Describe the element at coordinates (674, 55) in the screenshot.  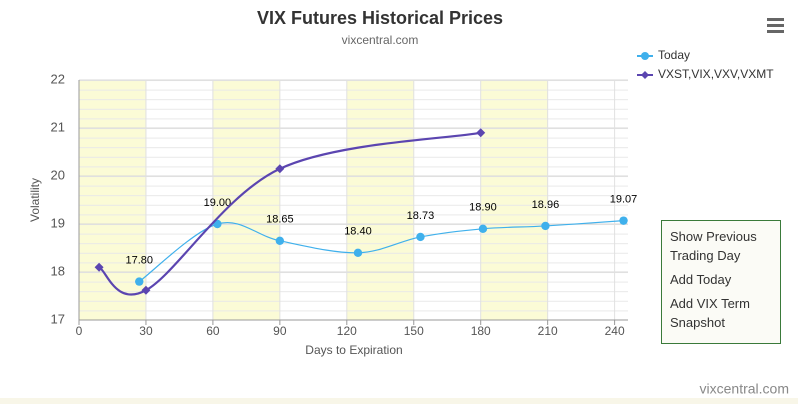
I see `legend-label: Today` at that location.